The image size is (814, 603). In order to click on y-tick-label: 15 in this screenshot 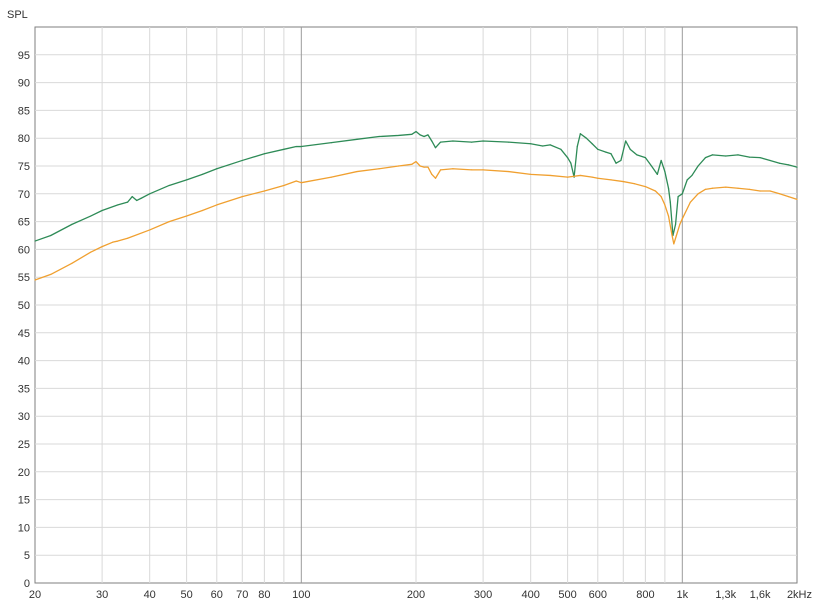, I will do `click(24, 501)`.